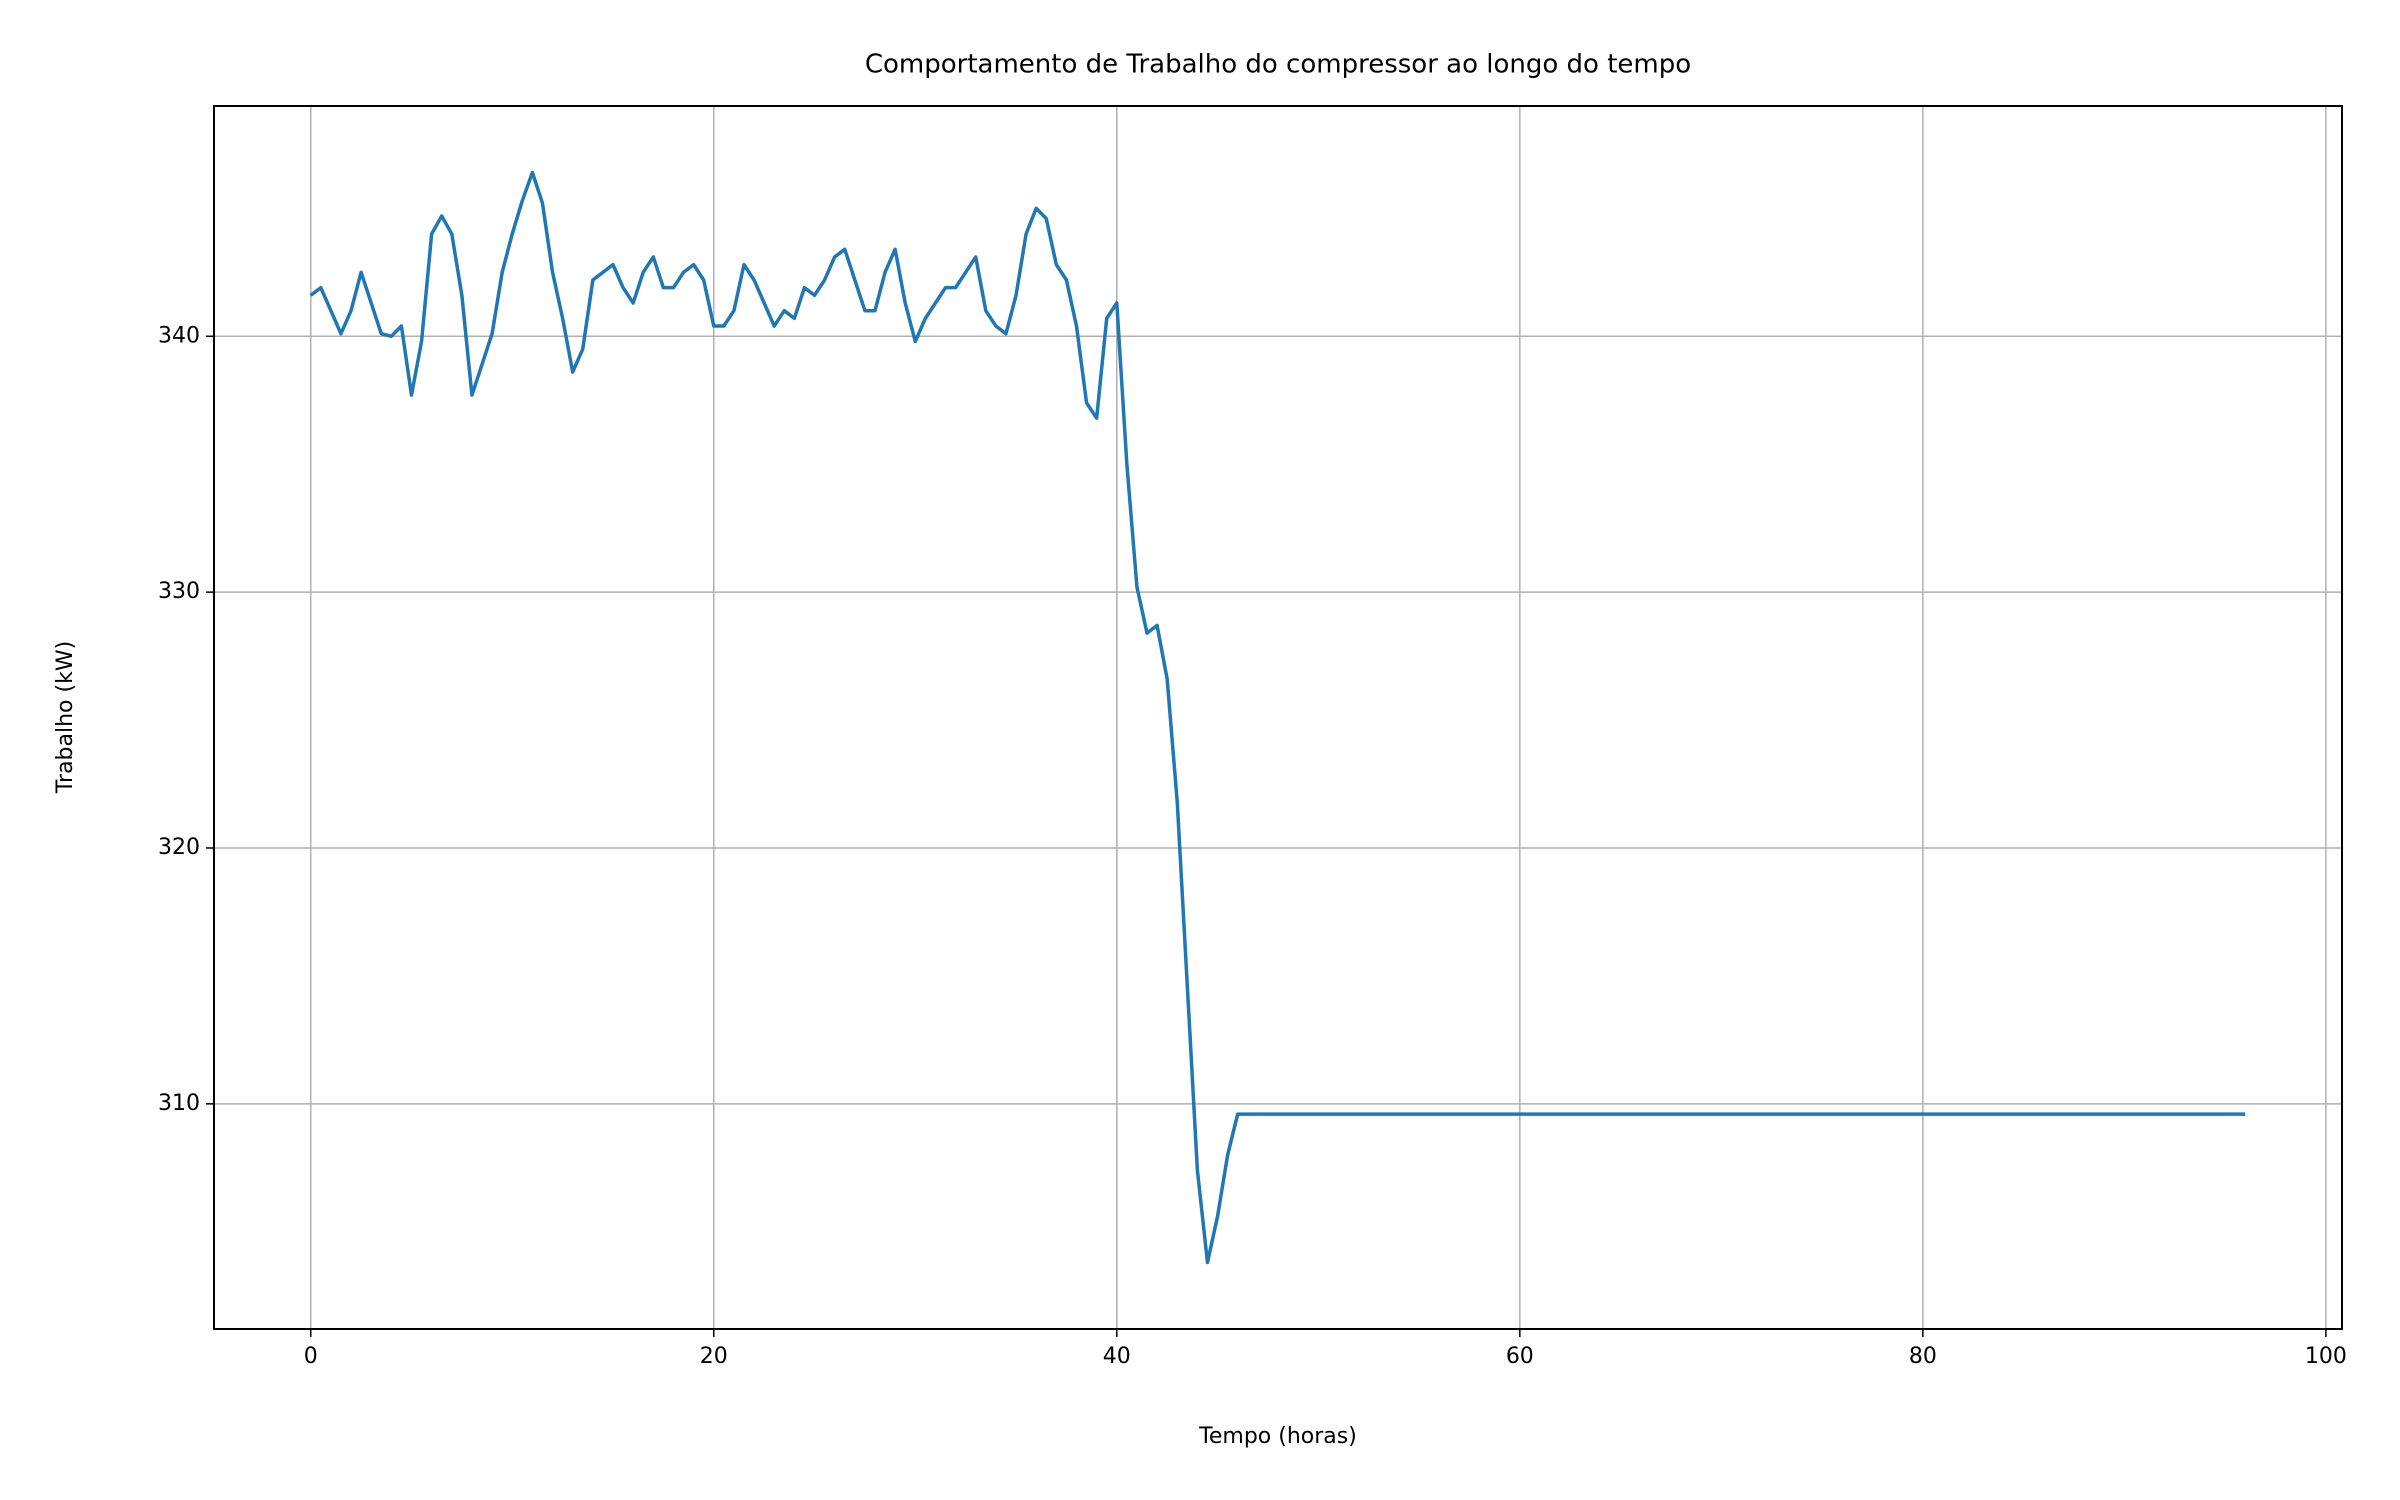  What do you see at coordinates (1520, 1356) in the screenshot?
I see `x-tick-label: 60` at bounding box center [1520, 1356].